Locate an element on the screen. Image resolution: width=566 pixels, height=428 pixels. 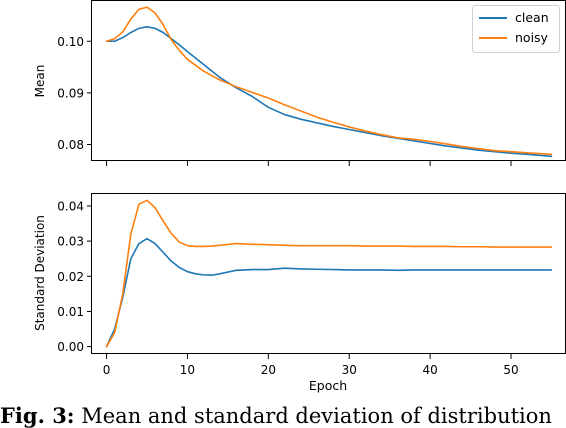
std-xtick-label: 10 is located at coordinates (187, 370).